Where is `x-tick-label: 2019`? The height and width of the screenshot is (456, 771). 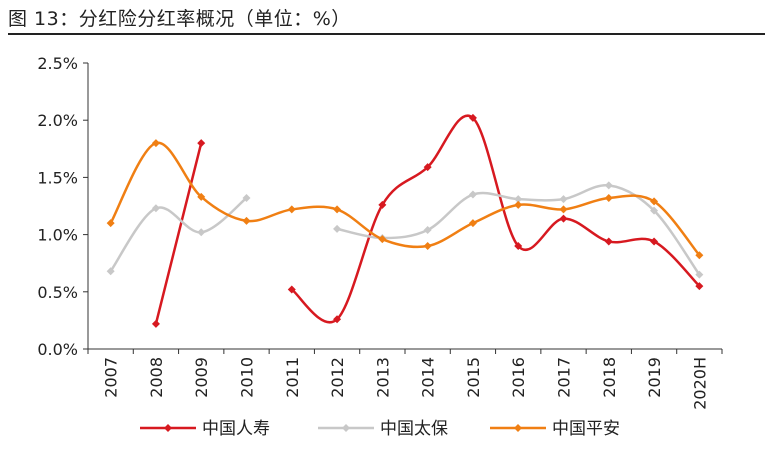
x-tick-label: 2019 is located at coordinates (654, 377).